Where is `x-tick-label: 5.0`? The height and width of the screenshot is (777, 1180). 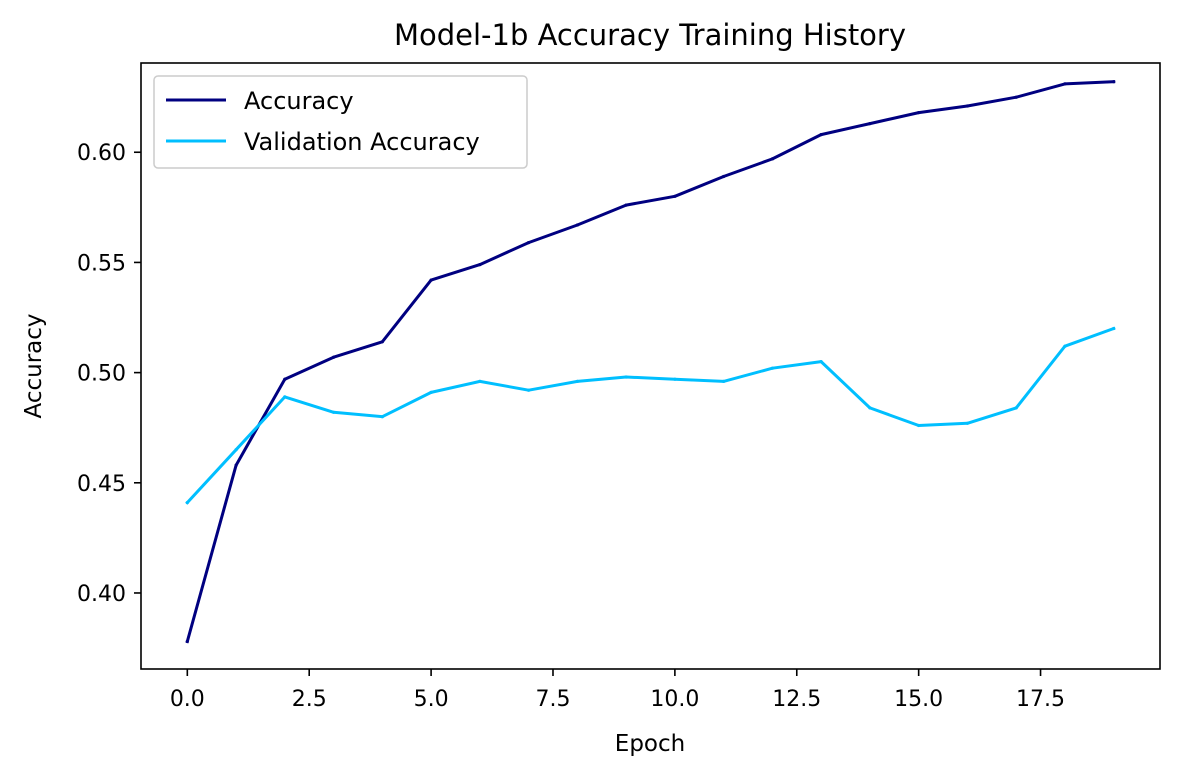
x-tick-label: 5.0 is located at coordinates (431, 699).